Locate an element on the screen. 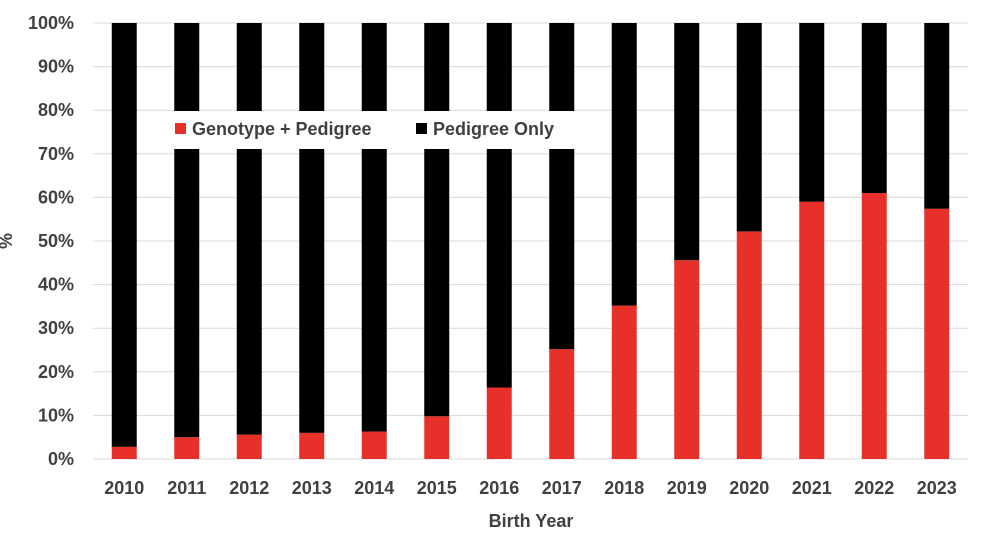 The height and width of the screenshot is (553, 988). y-tick-label: 100% is located at coordinates (51, 23).